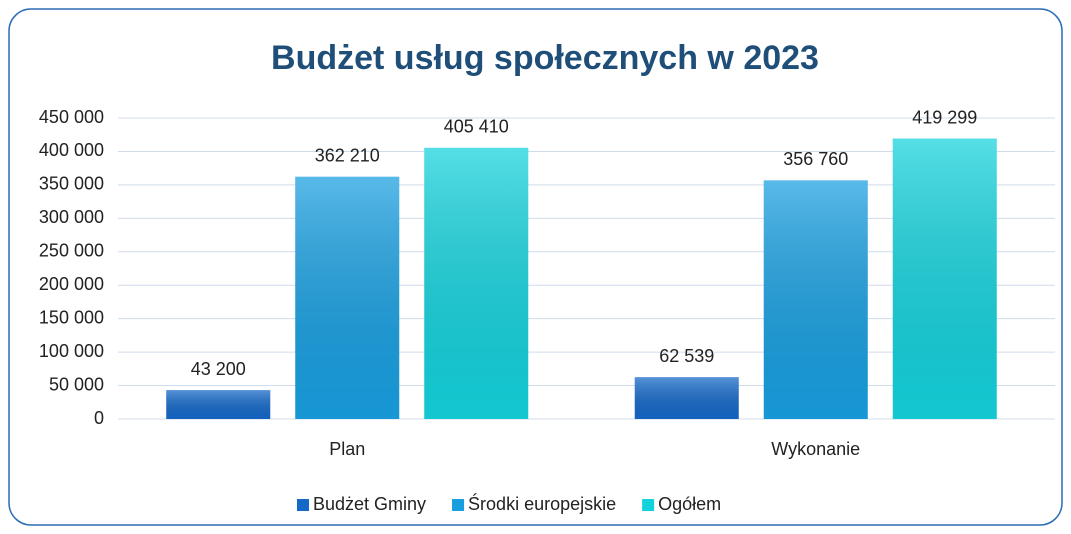  What do you see at coordinates (347, 449) in the screenshot?
I see `x-tick-label: Plan` at bounding box center [347, 449].